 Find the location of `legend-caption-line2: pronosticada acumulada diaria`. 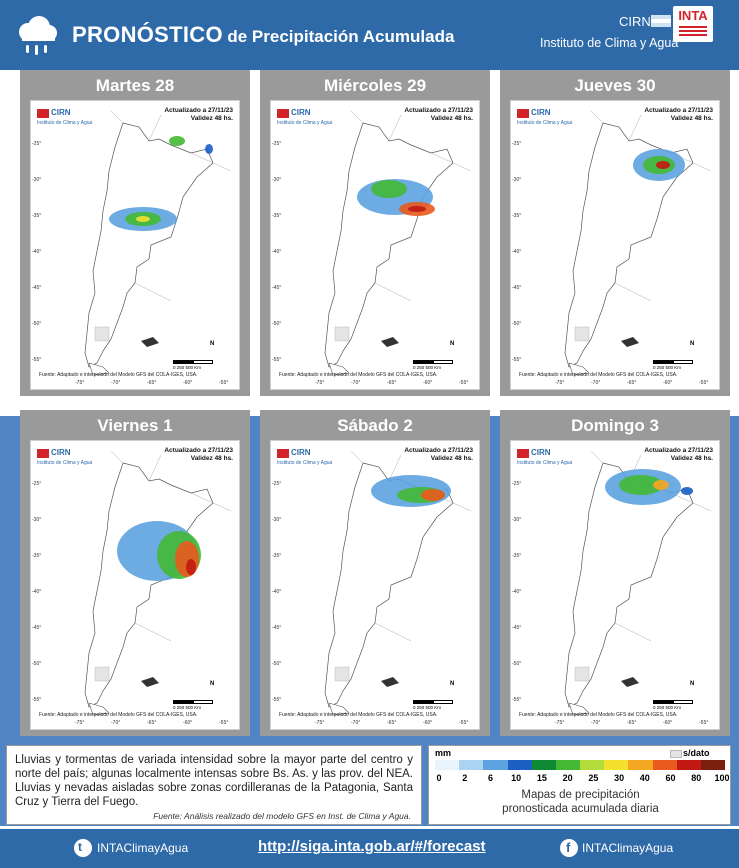

legend-caption-line2: pronosticada acumulada diaria is located at coordinates (580, 809).